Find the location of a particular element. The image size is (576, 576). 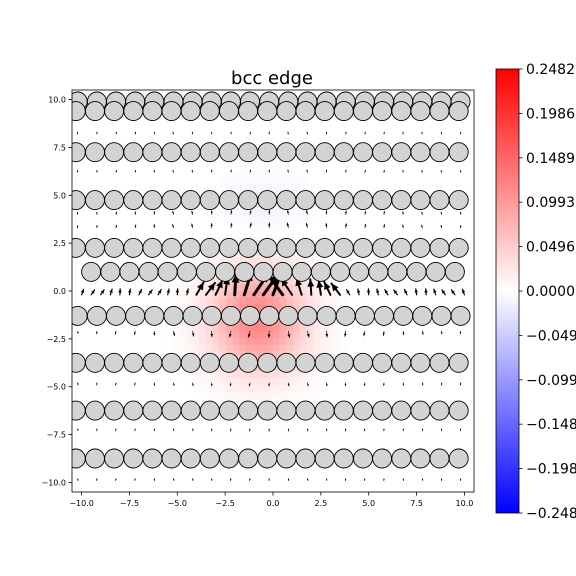

x-tick-label: 2.5 is located at coordinates (320, 503).